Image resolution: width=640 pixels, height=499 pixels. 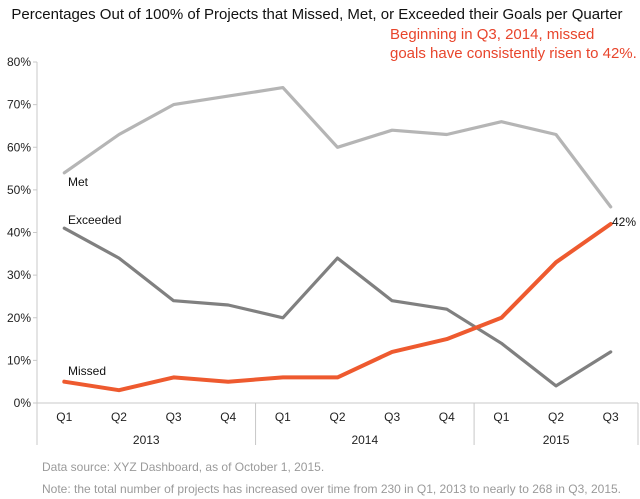 What do you see at coordinates (19, 275) in the screenshot?
I see `y-tick-label: 30%` at bounding box center [19, 275].